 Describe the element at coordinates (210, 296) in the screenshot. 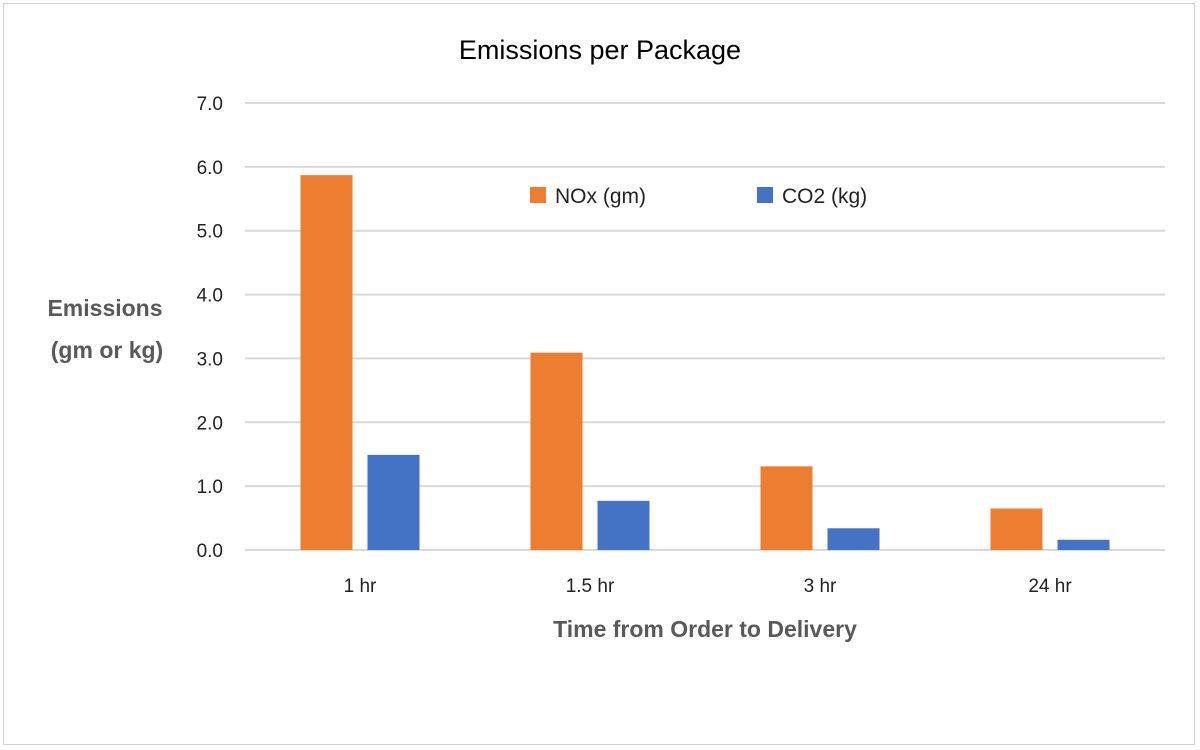

I see `y-tick-label: 4.0` at that location.